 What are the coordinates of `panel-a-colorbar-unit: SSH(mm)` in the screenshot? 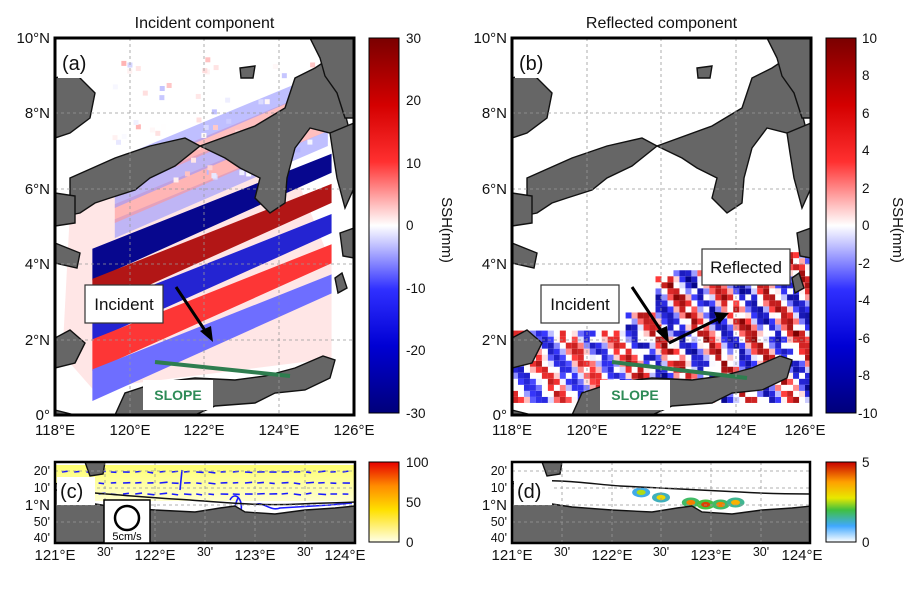 It's located at (446, 230).